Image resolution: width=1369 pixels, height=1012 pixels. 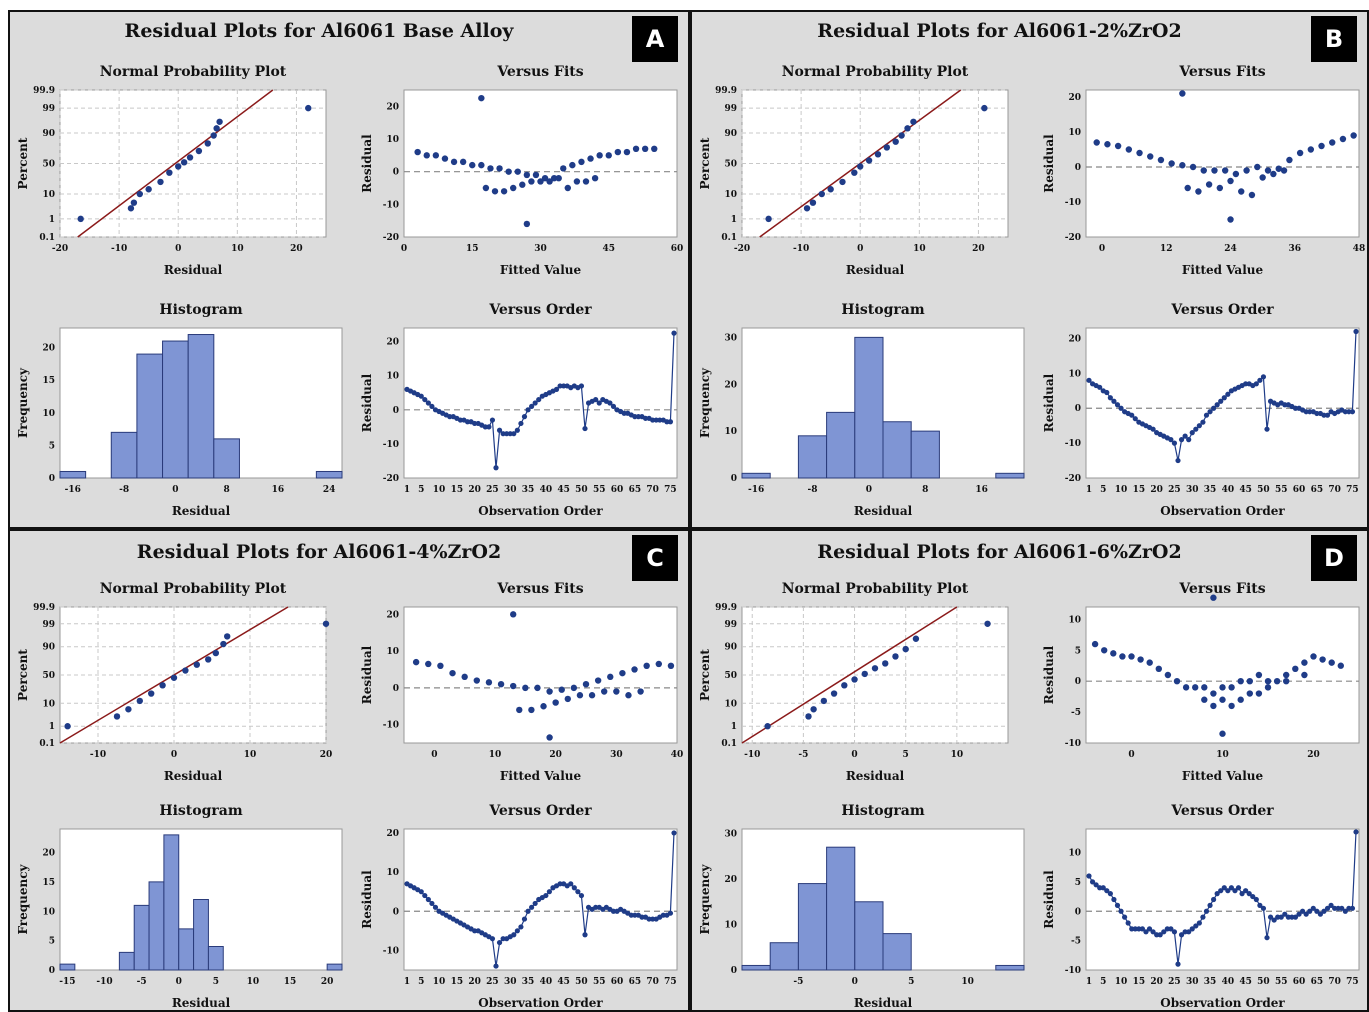 I want to click on x-tick-label: 40, so click(x=1228, y=490).